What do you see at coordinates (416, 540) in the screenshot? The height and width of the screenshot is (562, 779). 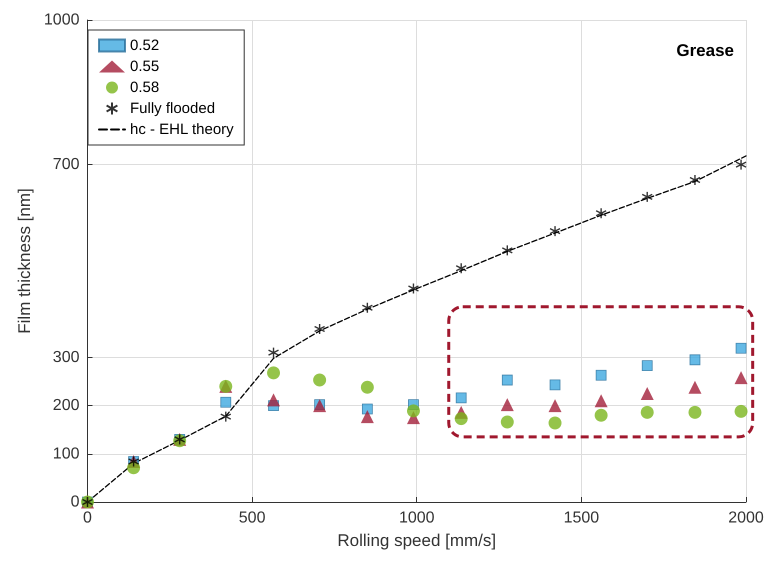 I see `x-axis-title: Rolling speed [mm/s]` at bounding box center [416, 540].